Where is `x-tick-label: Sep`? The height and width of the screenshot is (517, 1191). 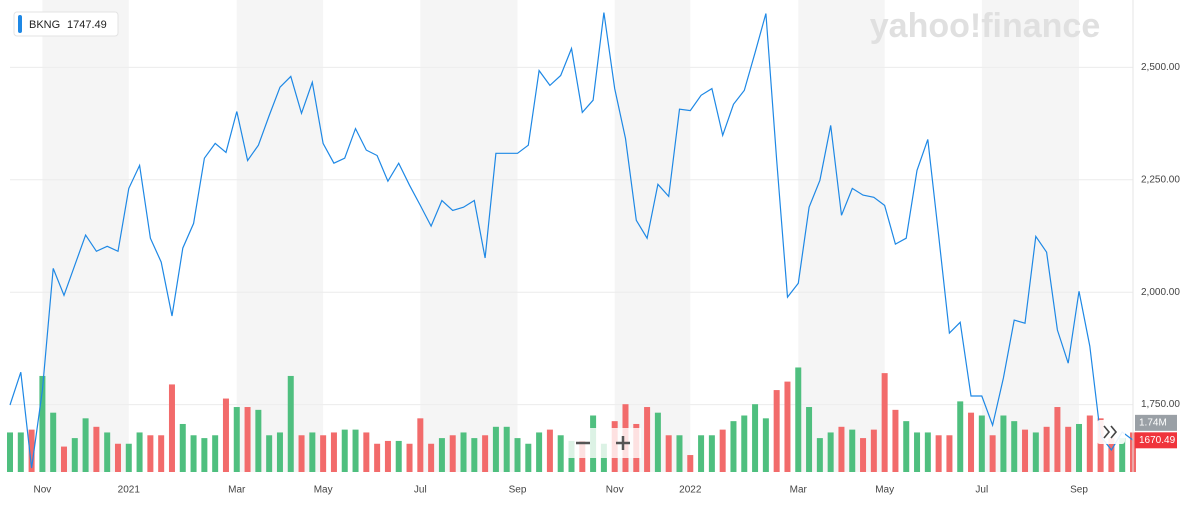
x-tick-label: Sep is located at coordinates (1079, 490).